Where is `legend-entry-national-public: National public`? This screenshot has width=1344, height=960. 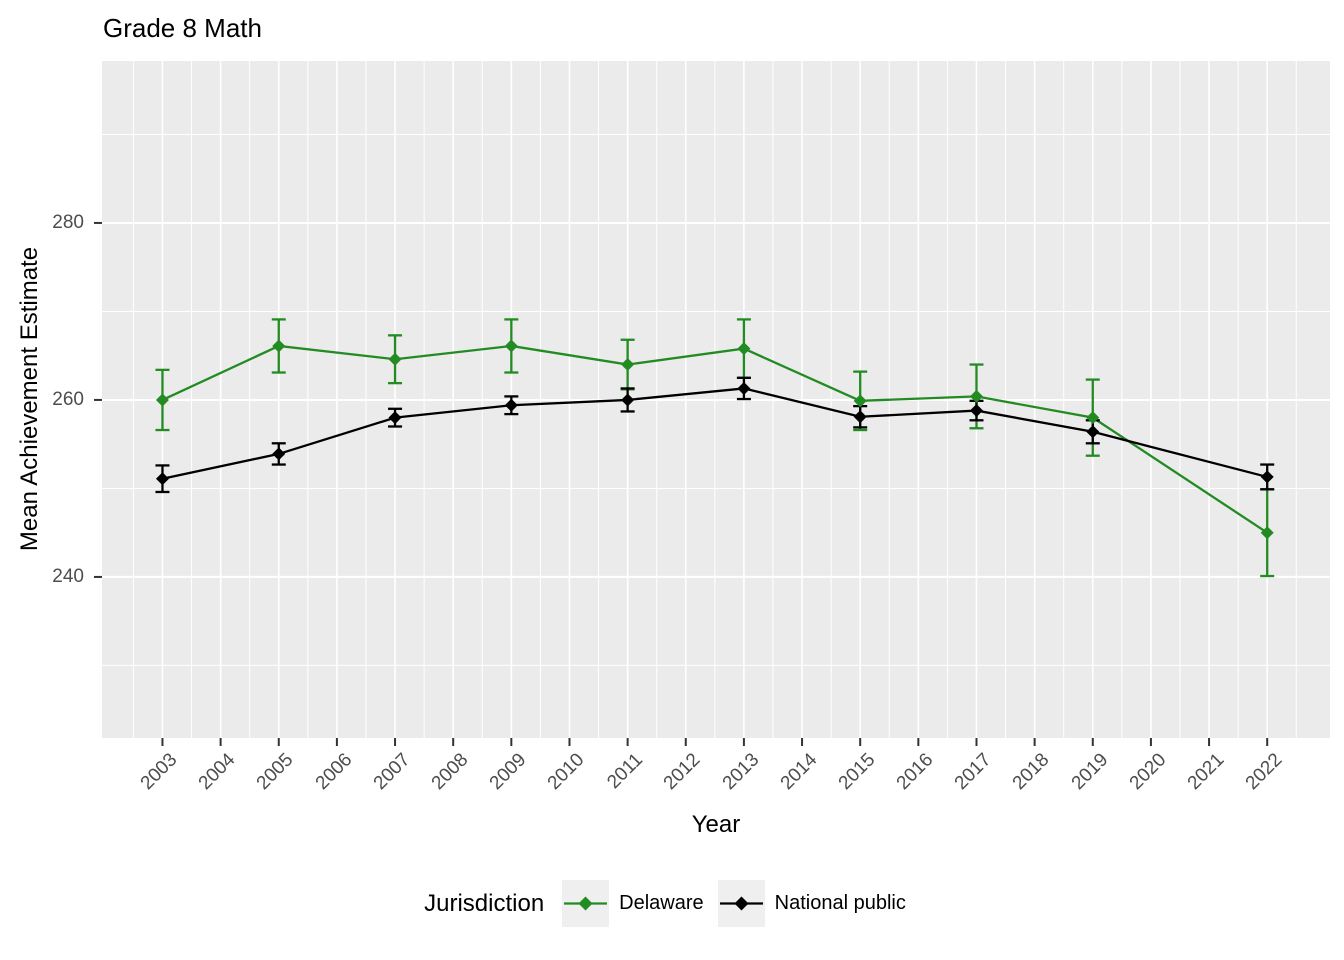 legend-entry-national-public: National public is located at coordinates (811, 903).